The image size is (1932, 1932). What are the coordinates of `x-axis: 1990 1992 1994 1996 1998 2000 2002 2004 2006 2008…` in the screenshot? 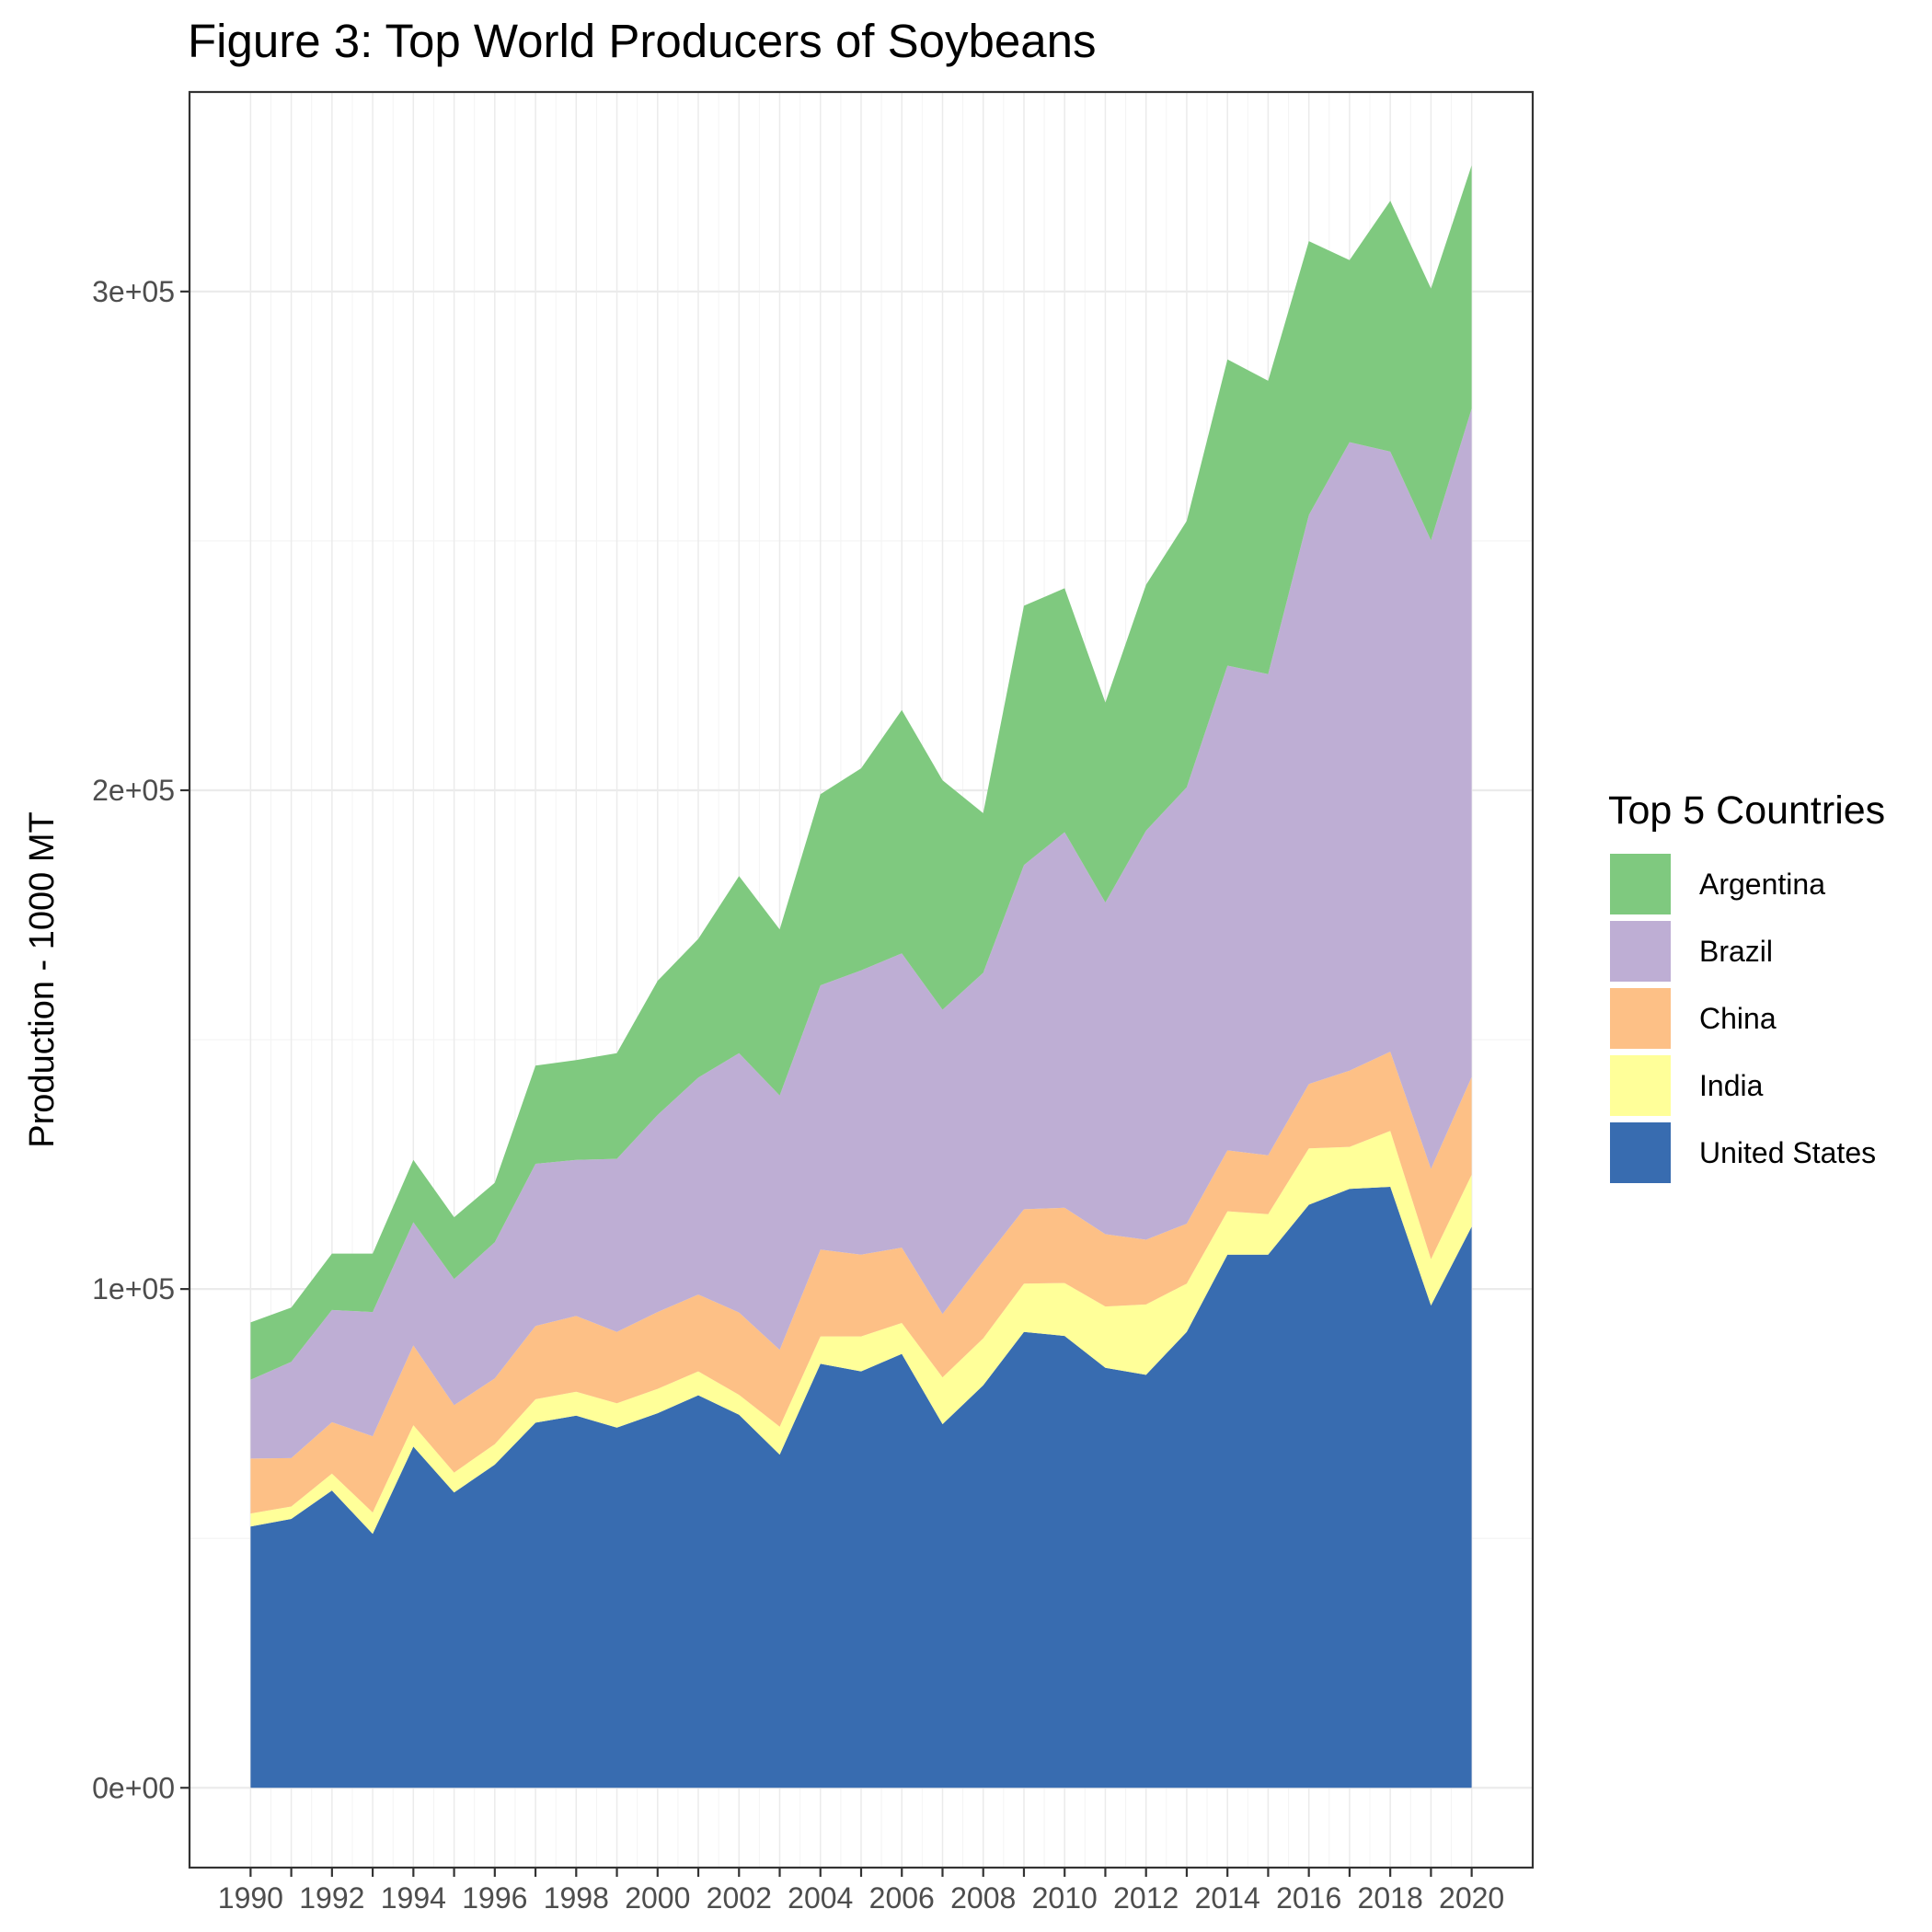 It's located at (861, 1891).